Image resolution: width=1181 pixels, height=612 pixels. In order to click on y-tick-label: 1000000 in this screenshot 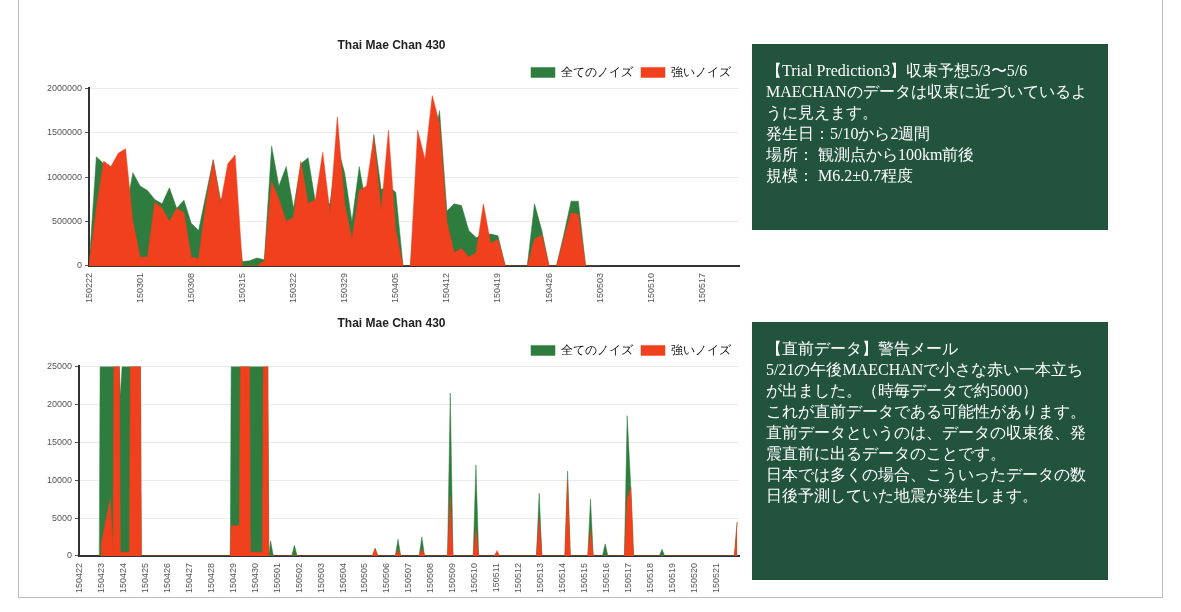, I will do `click(64, 176)`.